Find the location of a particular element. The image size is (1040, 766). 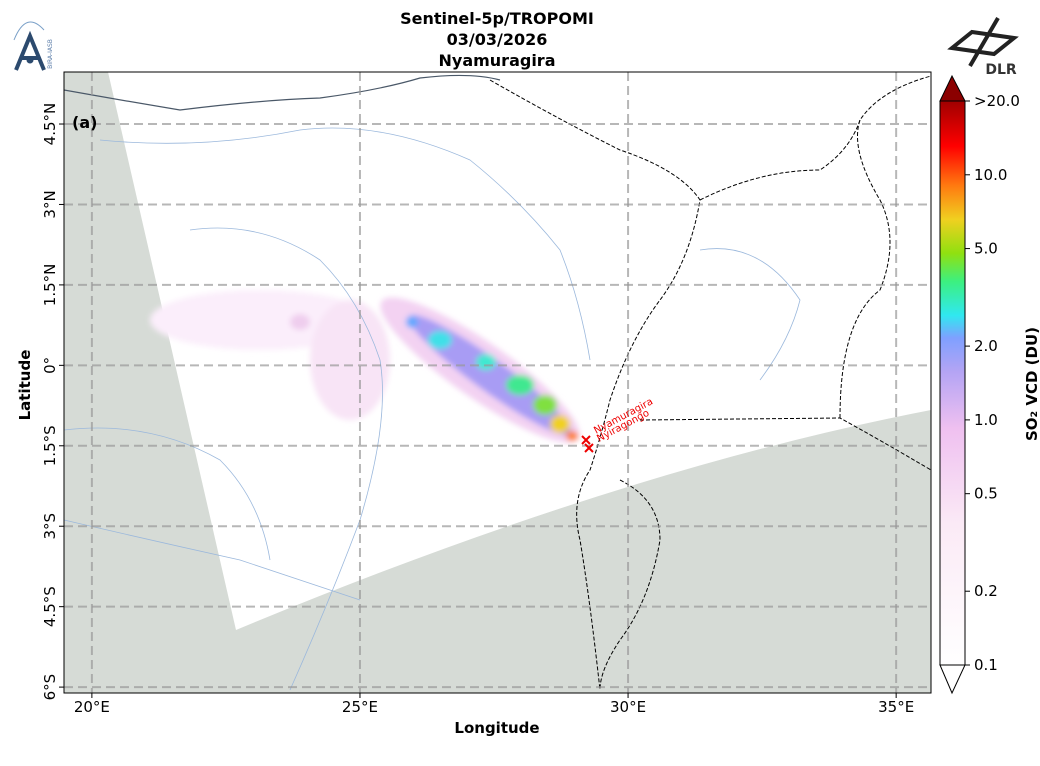

y-tick-label: 1.5°N is located at coordinates (50, 285).